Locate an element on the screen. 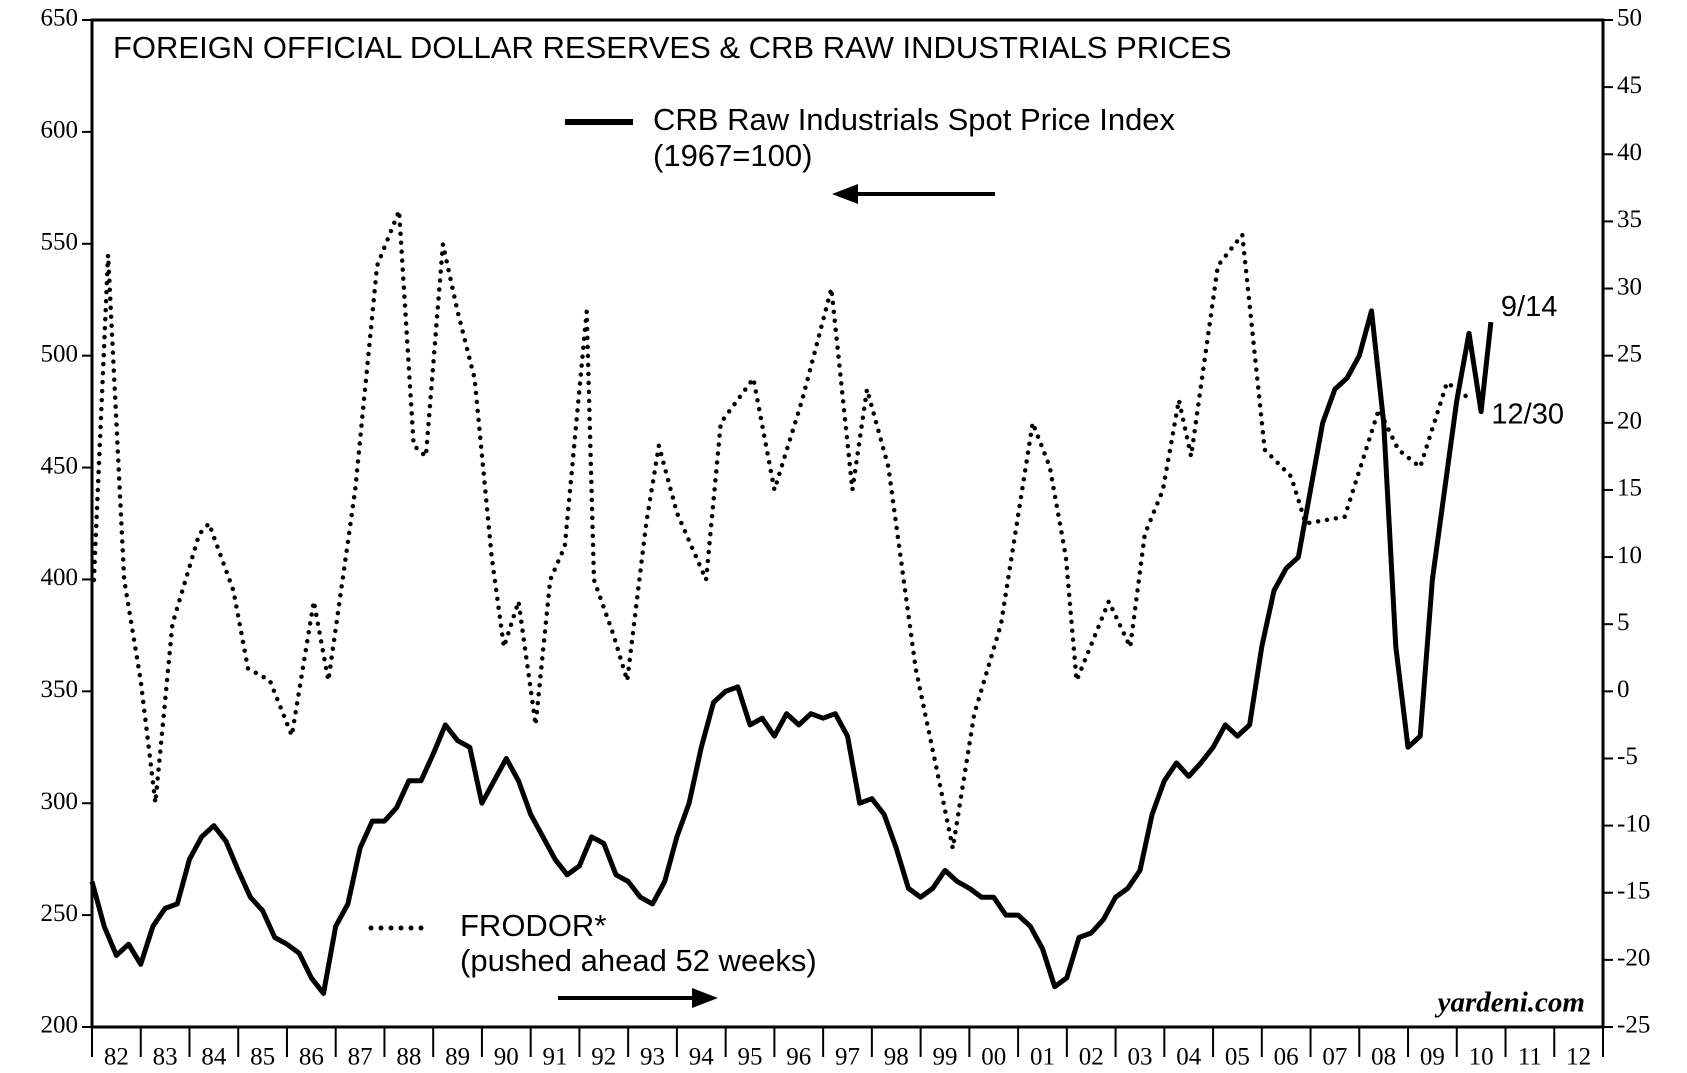 Image resolution: width=1687 pixels, height=1073 pixels. y2-tick-label: 0 is located at coordinates (1623, 689).